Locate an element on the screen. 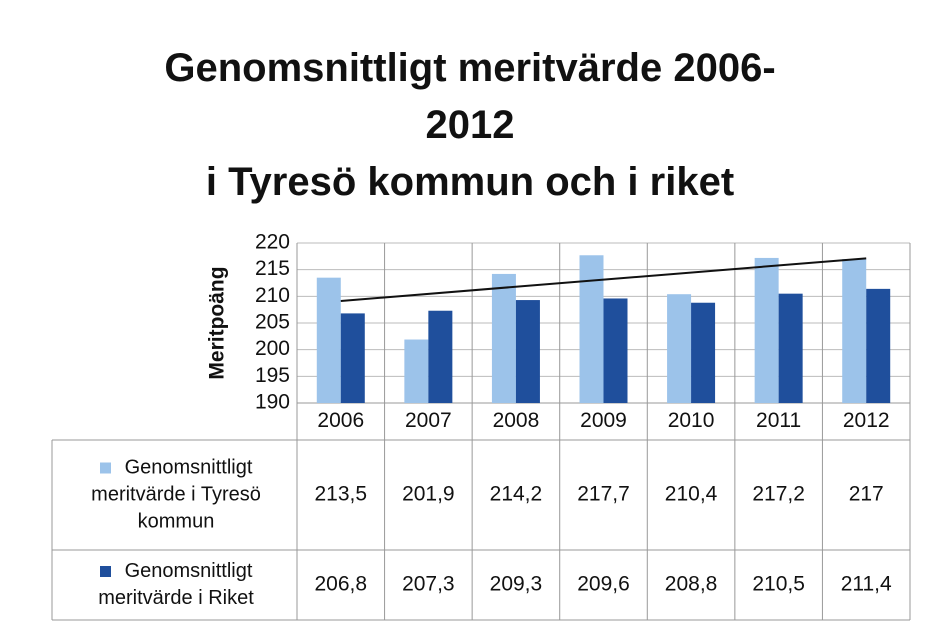 The height and width of the screenshot is (629, 928). table-value: 201,9 is located at coordinates (428, 494).